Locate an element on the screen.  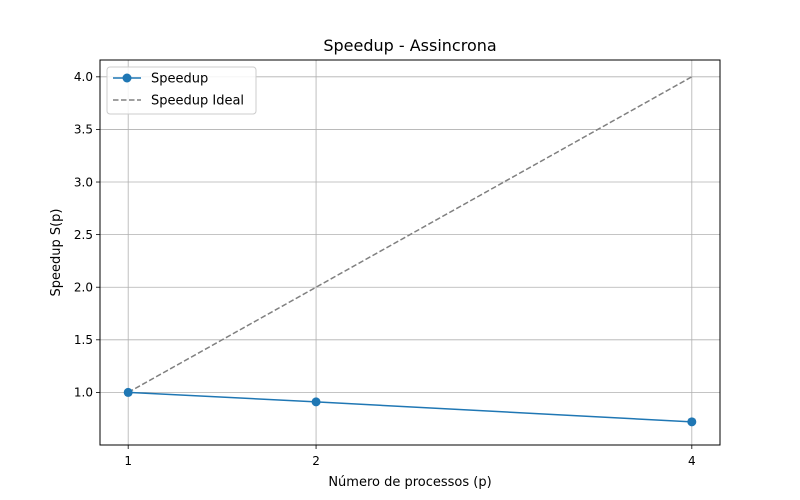
legend-ideal-label: Speedup Ideal is located at coordinates (197, 101).